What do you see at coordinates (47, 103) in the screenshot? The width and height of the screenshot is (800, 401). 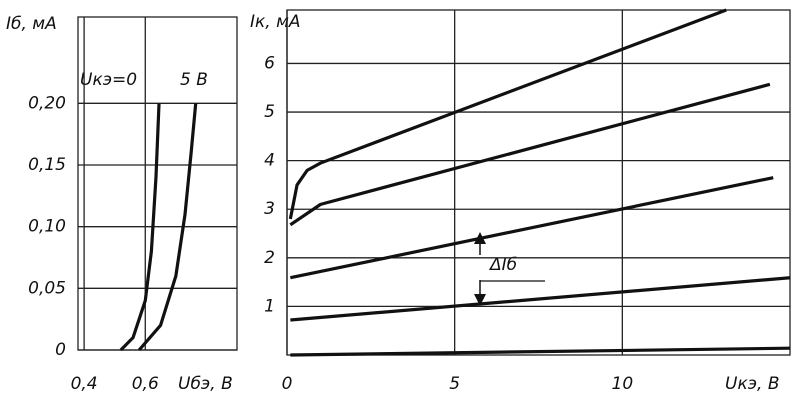 I see `y-tick-label: 0,20` at bounding box center [47, 103].